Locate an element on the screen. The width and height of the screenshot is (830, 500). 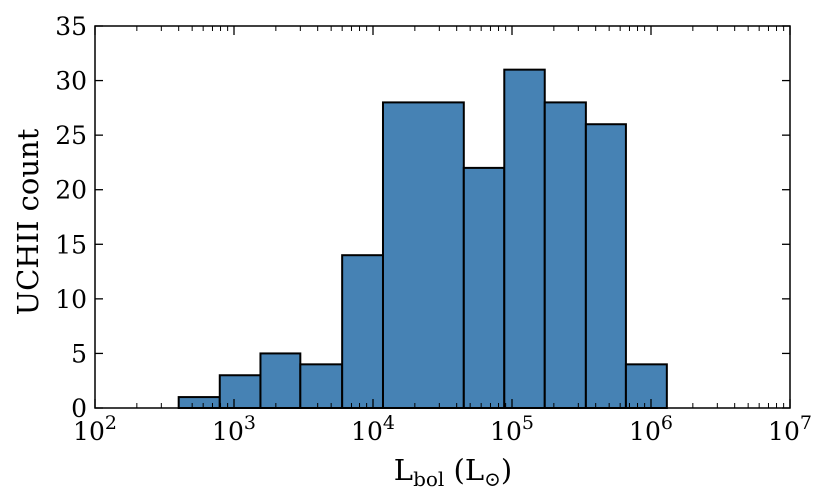
x-tick-label: 10³ is located at coordinates (234, 429).